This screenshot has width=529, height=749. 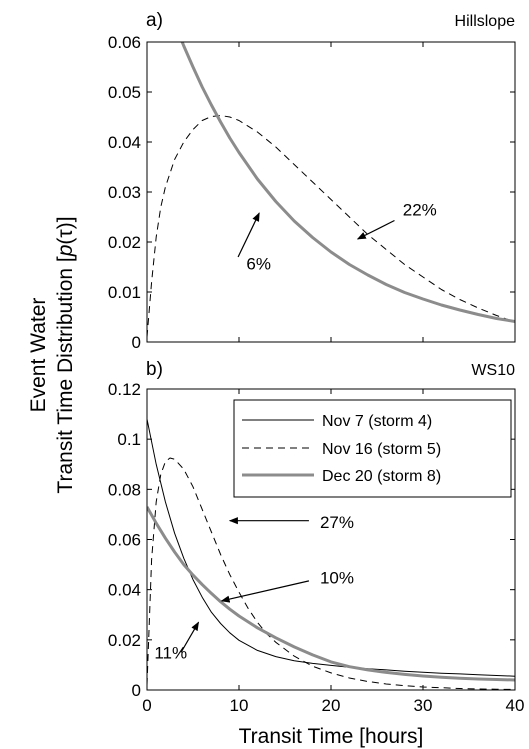 I want to click on panel-b-annotations: 27% 10% 11%, so click(x=254, y=587).